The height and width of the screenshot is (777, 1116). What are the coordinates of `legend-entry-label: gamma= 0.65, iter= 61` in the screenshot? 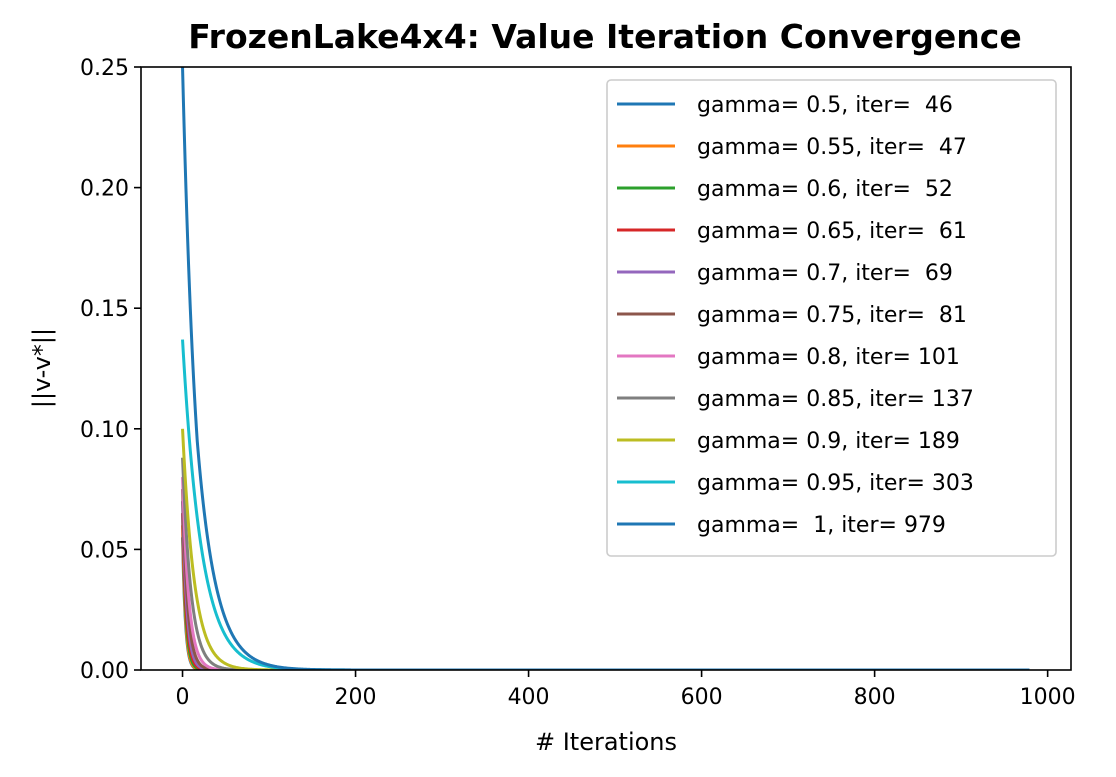 It's located at (832, 231).